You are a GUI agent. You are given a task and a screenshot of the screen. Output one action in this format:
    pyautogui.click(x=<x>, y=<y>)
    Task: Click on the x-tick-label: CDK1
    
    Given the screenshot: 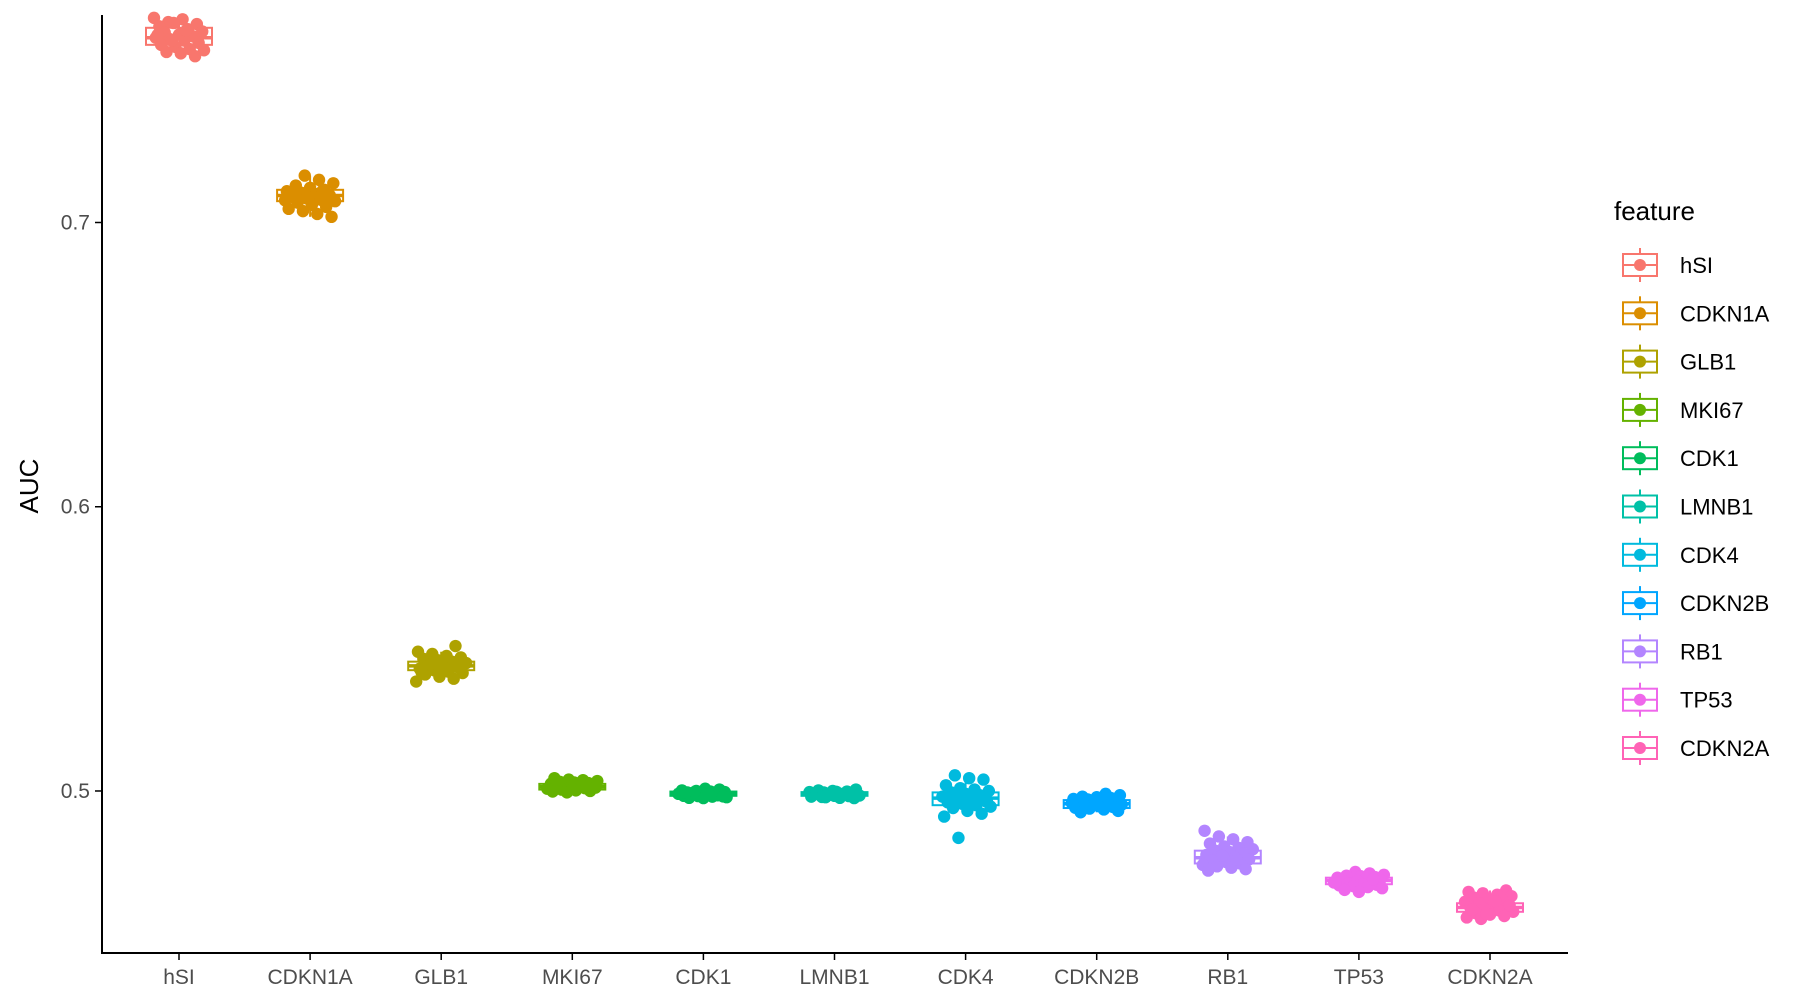 What is the action you would take?
    pyautogui.click(x=703, y=977)
    